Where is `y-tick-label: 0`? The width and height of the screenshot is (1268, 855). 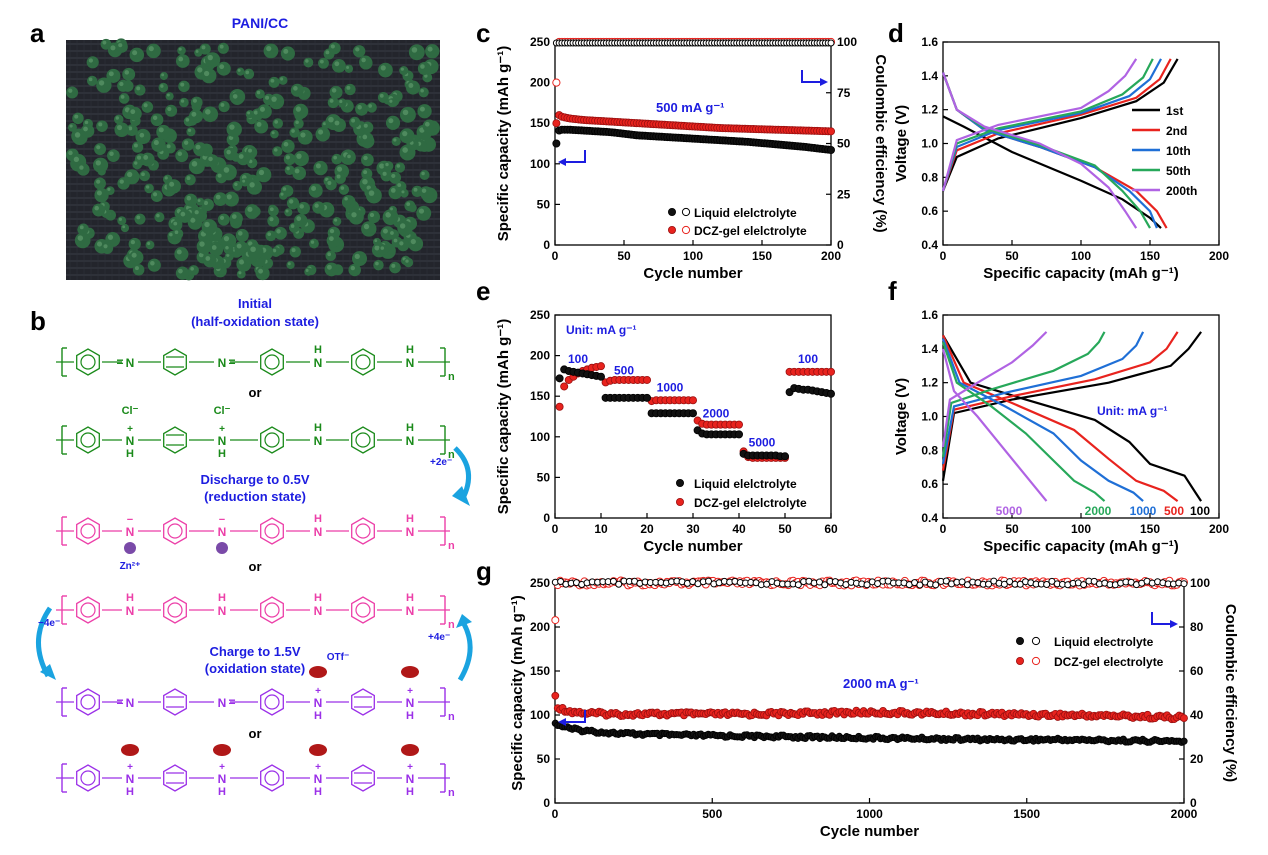 y-tick-label: 0 is located at coordinates (546, 518).